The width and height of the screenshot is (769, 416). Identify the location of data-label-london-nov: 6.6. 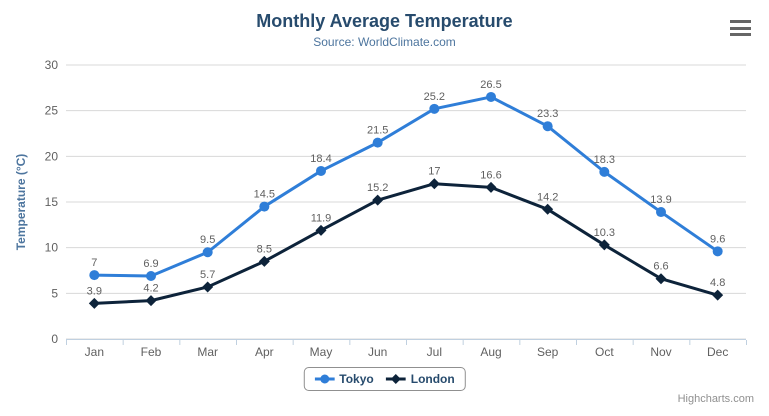
(660, 267).